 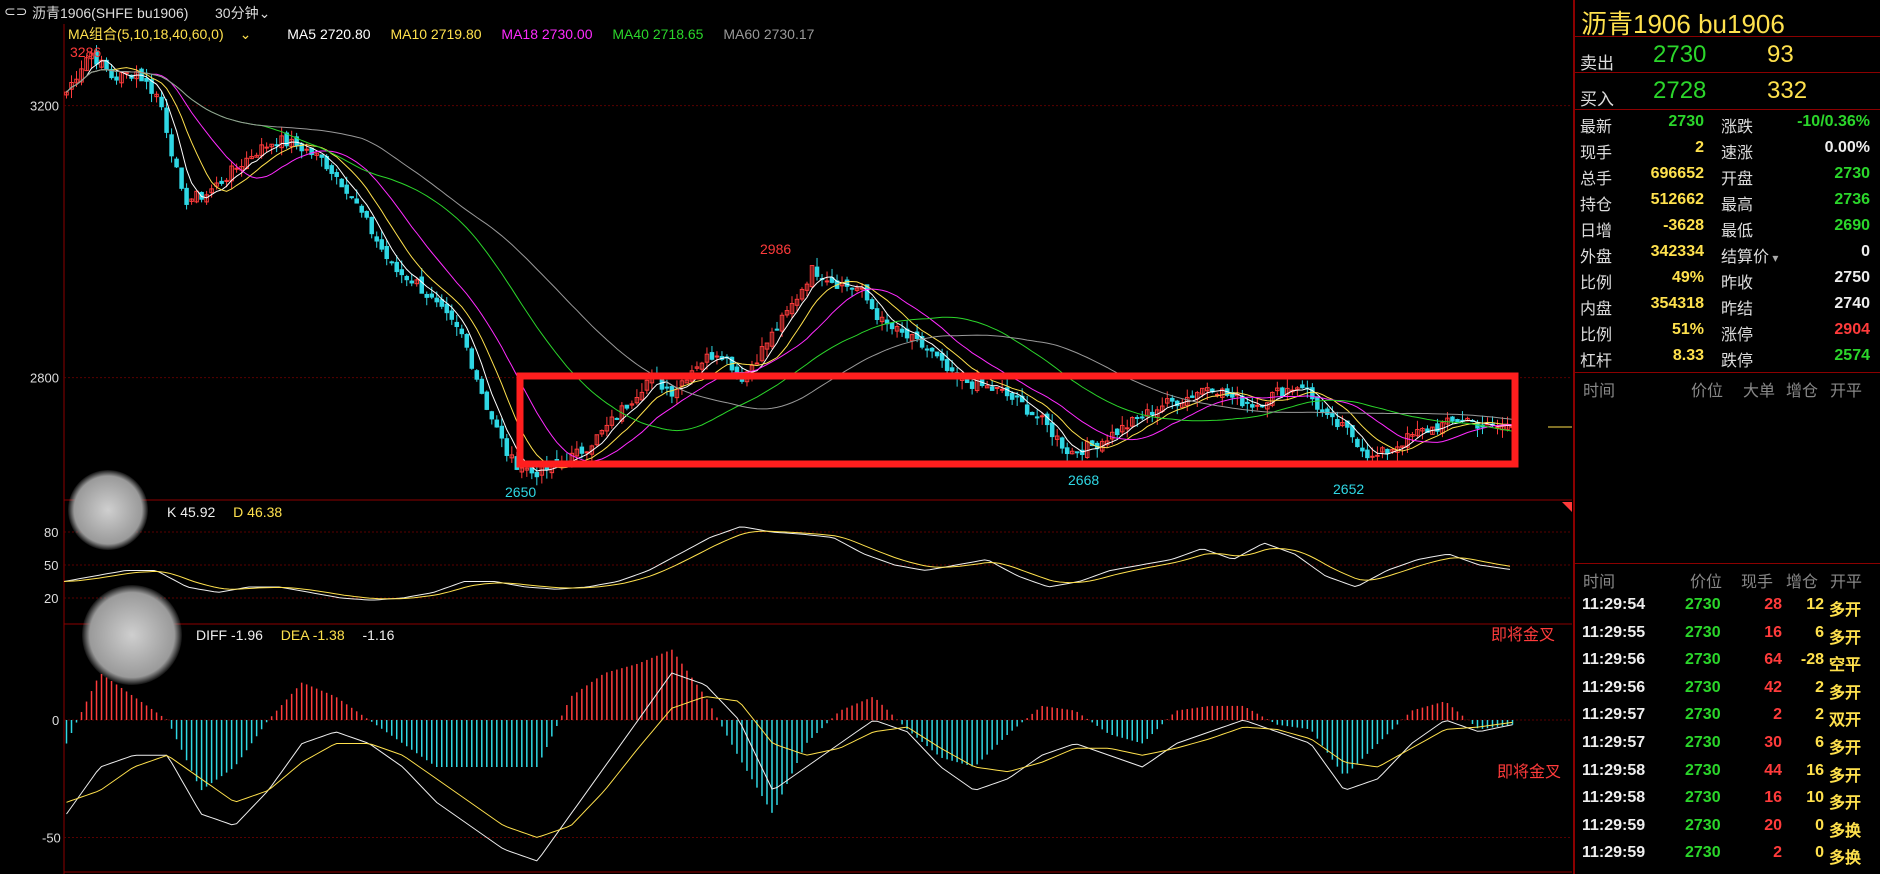 What do you see at coordinates (1774, 258) in the screenshot?
I see `caret-down-icon: ▾` at bounding box center [1774, 258].